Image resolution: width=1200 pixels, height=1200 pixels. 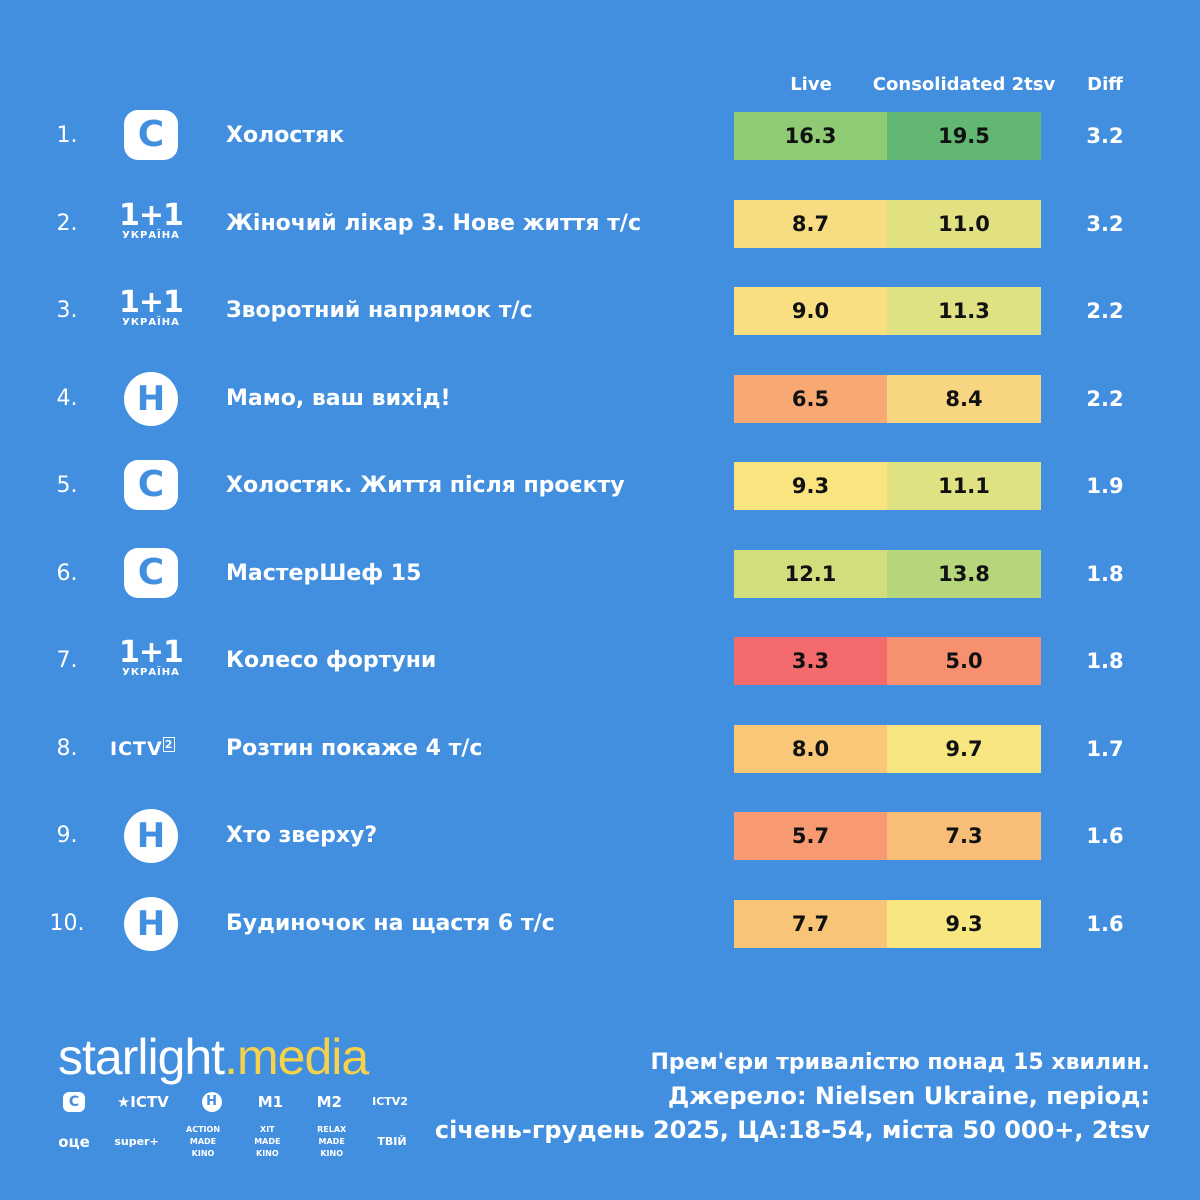 I want to click on consolidated-rating-cell: 11.1, so click(x=964, y=486).